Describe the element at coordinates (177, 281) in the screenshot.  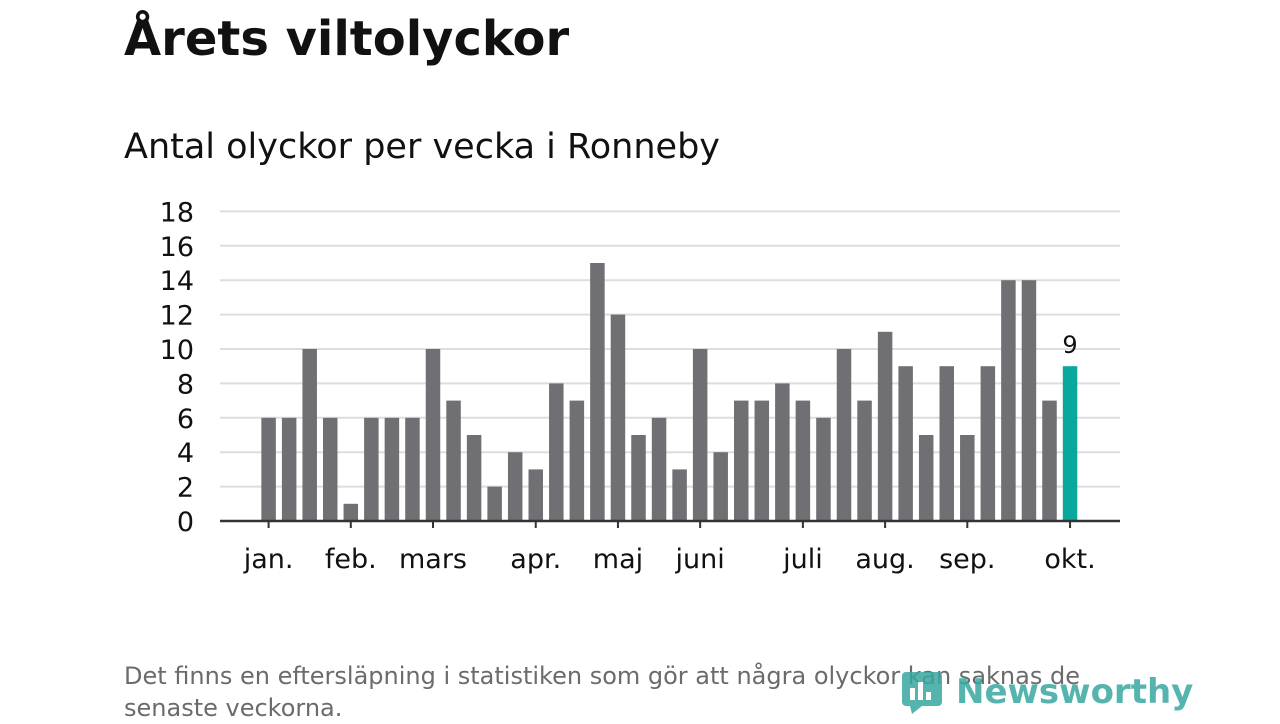
I see `y-tick-label: 14` at that location.